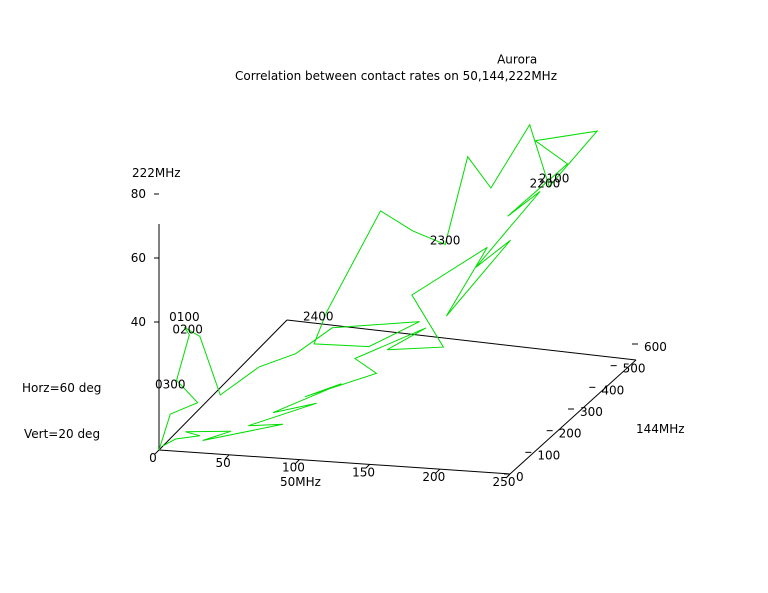 The height and width of the screenshot is (593, 768). What do you see at coordinates (461, 340) in the screenshot?
I see `back-edge-line` at bounding box center [461, 340].